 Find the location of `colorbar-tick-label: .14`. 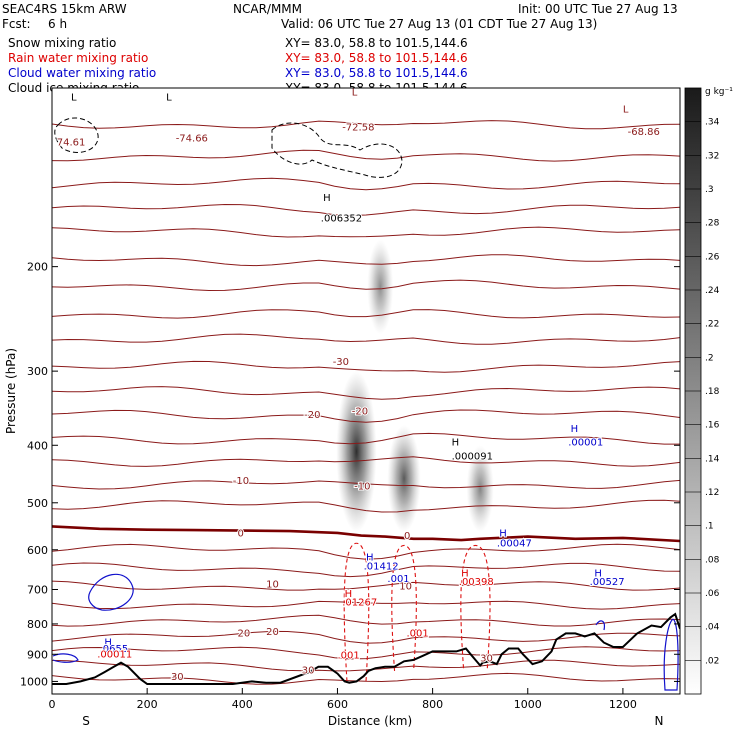

colorbar-tick-label: .14 is located at coordinates (712, 459).